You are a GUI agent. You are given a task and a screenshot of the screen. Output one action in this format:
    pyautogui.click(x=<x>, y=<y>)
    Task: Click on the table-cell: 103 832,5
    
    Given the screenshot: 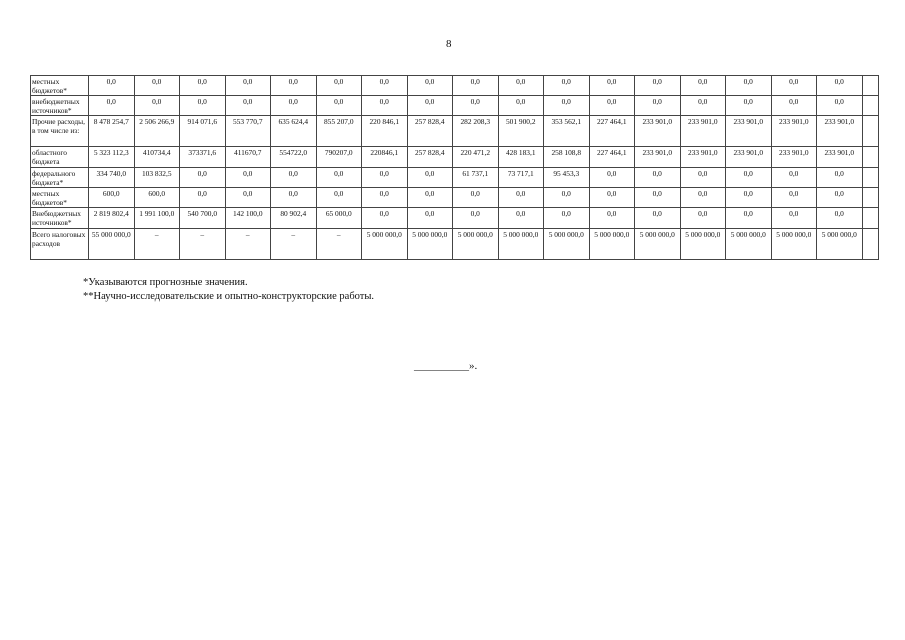 What is the action you would take?
    pyautogui.click(x=156, y=177)
    